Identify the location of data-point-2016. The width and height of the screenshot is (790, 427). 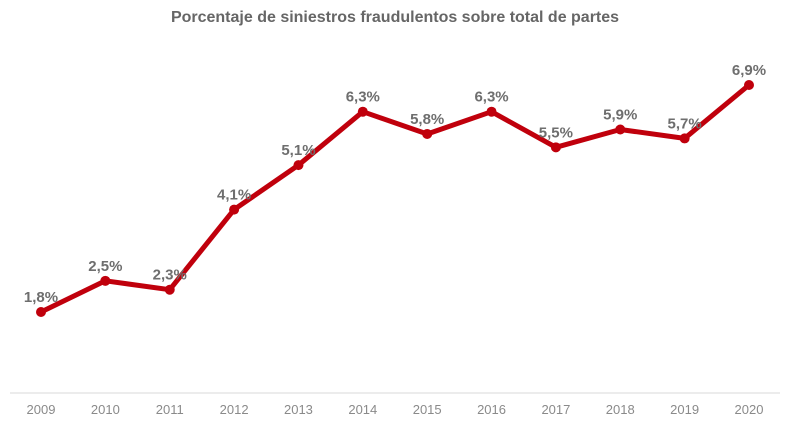
(491, 111).